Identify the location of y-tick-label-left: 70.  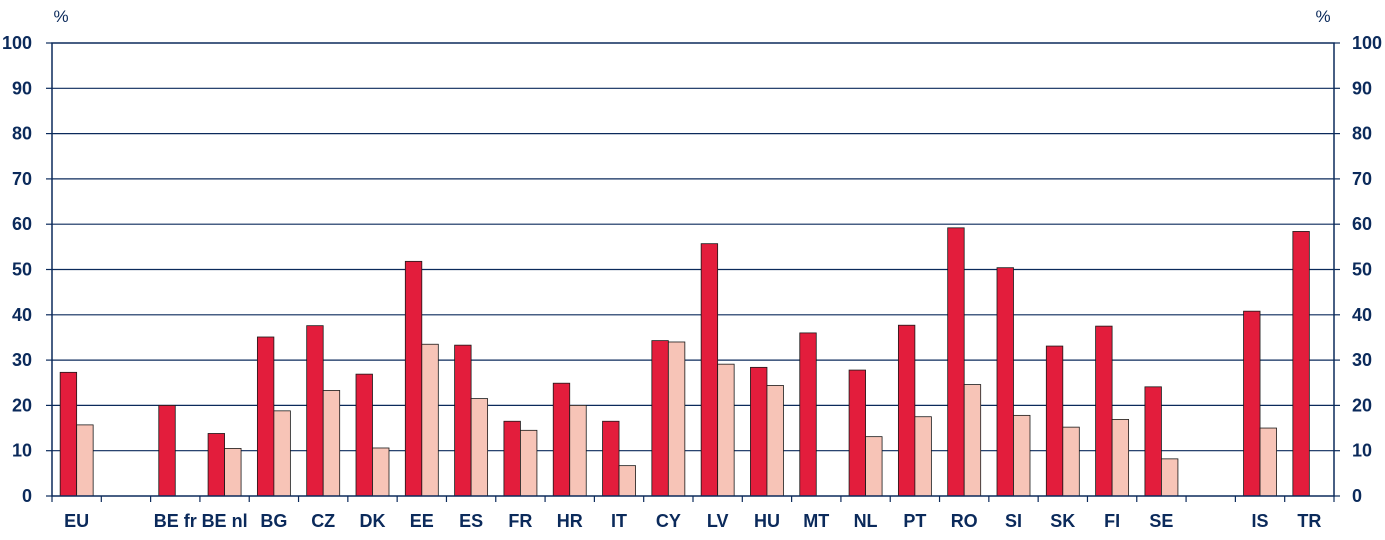
(22, 179).